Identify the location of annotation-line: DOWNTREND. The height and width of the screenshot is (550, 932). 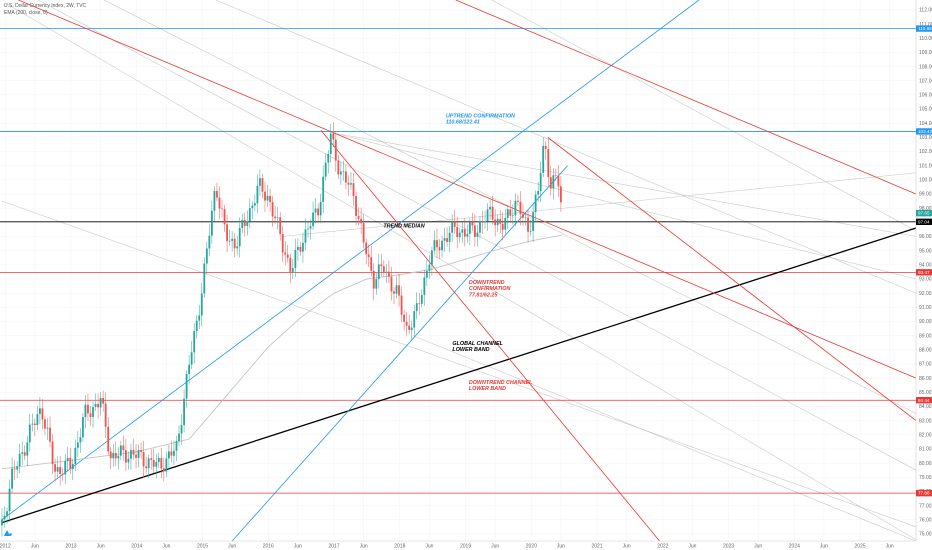
(487, 283).